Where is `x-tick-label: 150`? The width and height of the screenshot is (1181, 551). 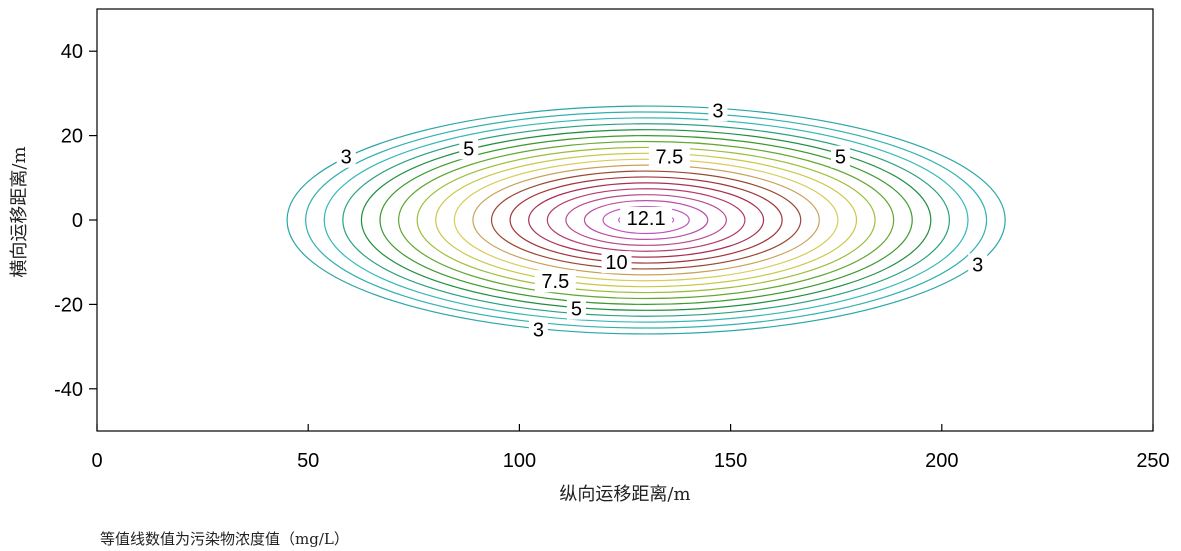
x-tick-label: 150 is located at coordinates (730, 461).